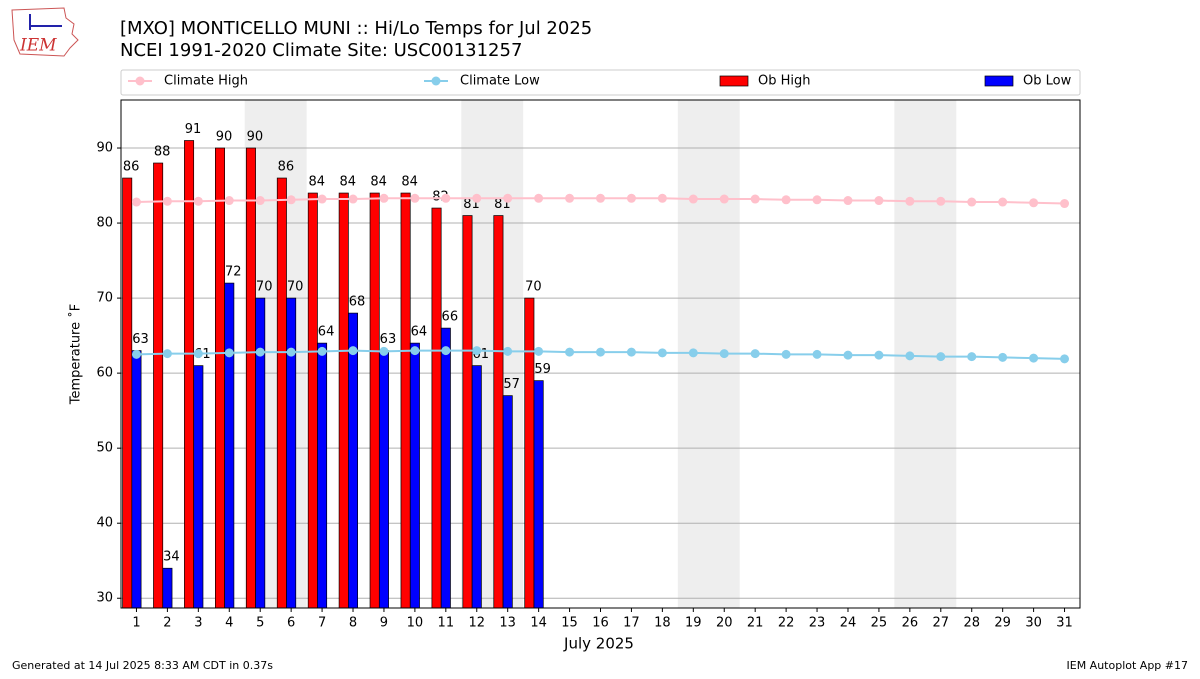  Describe the element at coordinates (1128, 665) in the screenshot. I see `footer-right: IEM Autoplot App #17` at that location.